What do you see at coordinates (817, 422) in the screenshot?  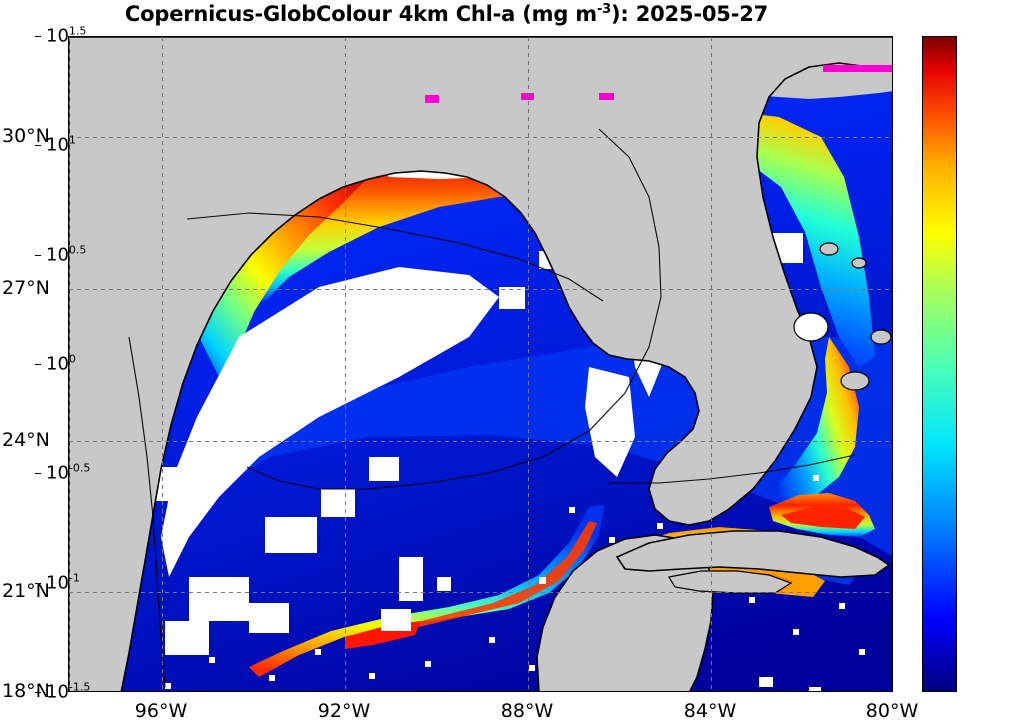 I see `west-florida-shelf-bloom` at bounding box center [817, 422].